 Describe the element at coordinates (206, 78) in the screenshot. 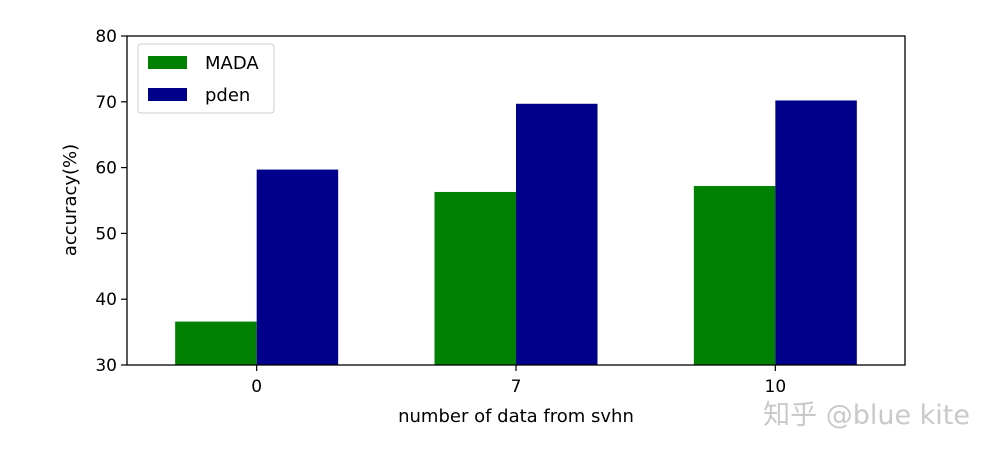

I see `legend: MADA pden` at that location.